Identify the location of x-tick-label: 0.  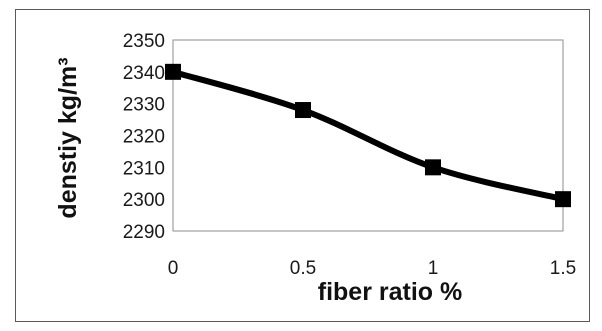
(173, 268).